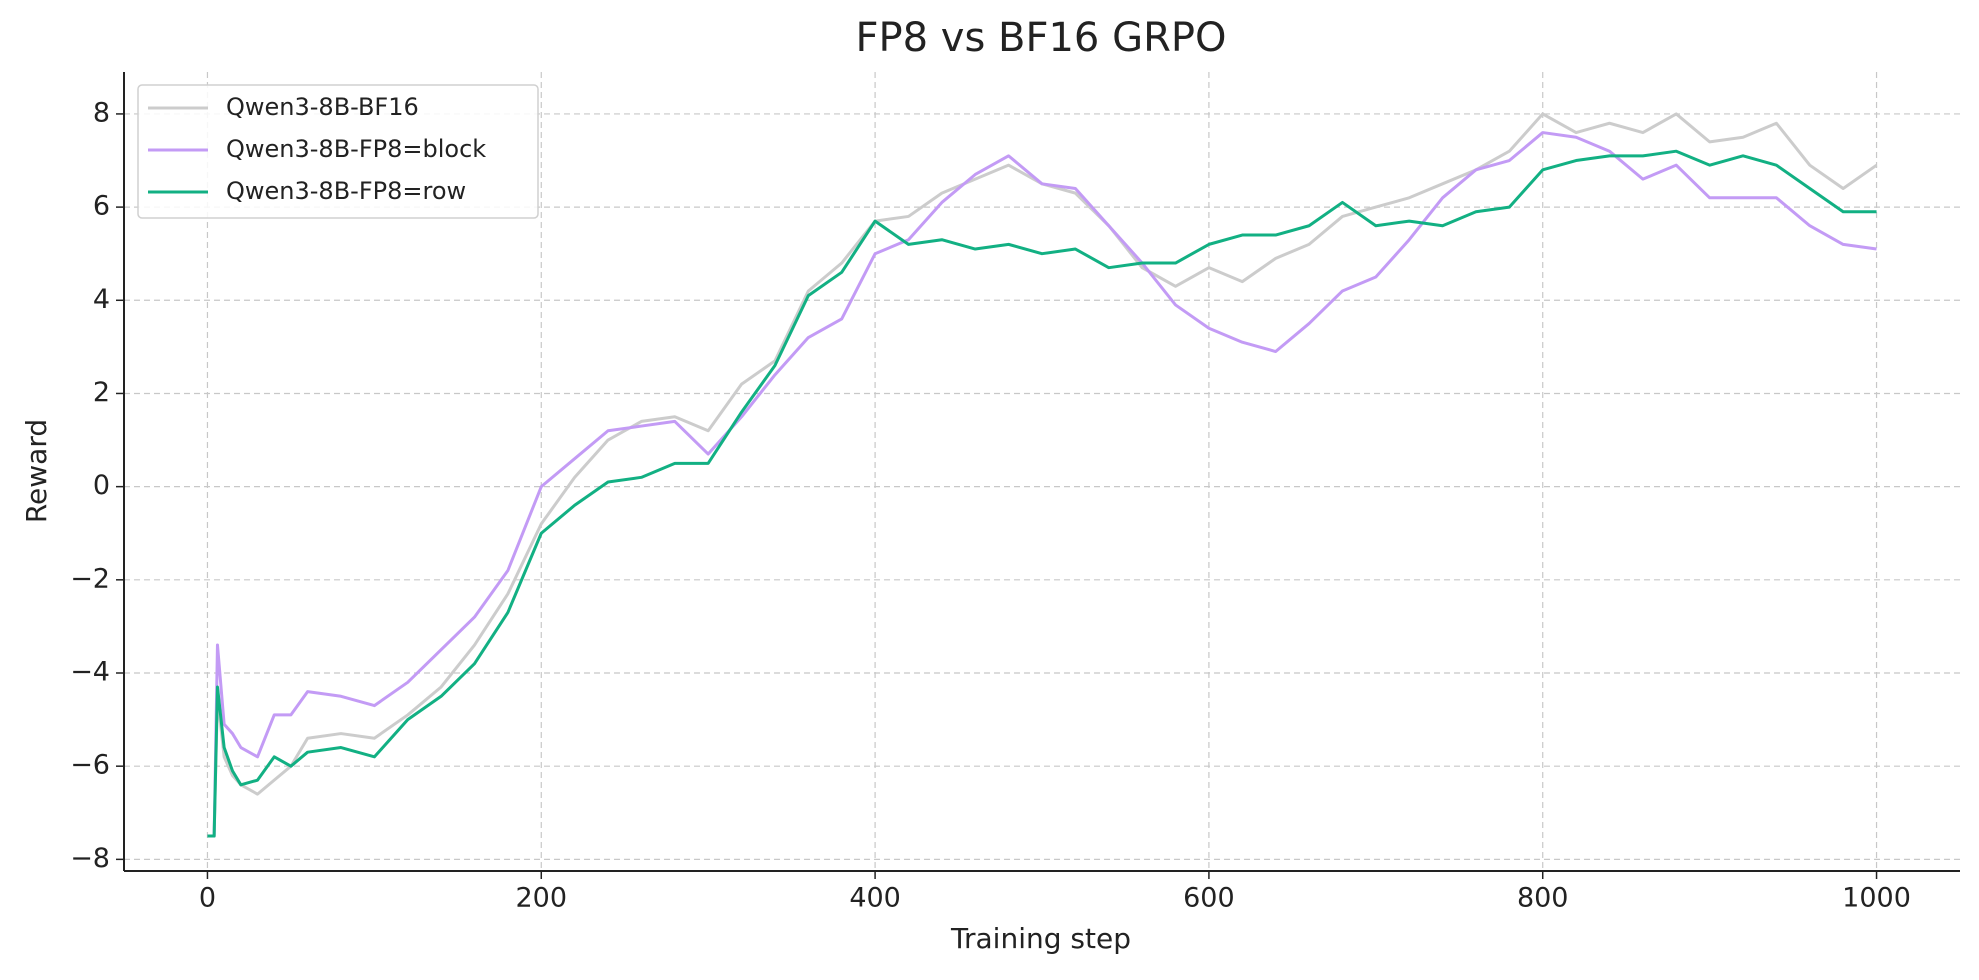  I want to click on y-tick-label: −8, so click(90, 858).